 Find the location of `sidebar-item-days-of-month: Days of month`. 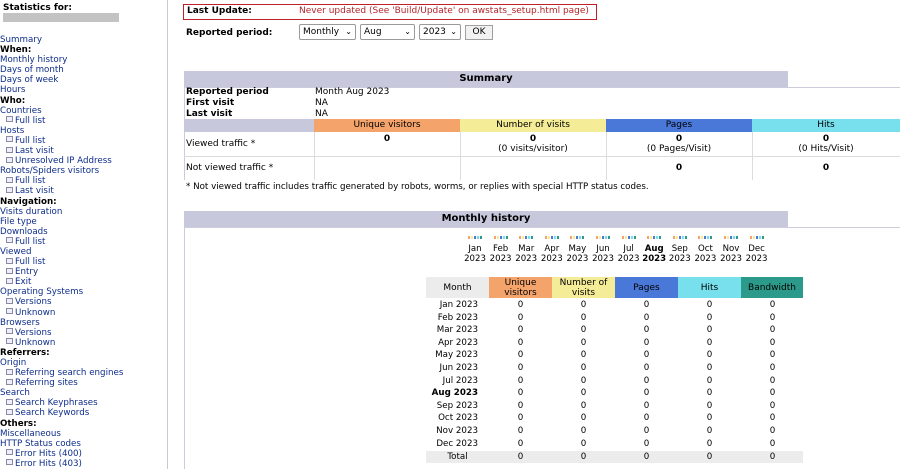

sidebar-item-days-of-month: Days of month is located at coordinates (83, 70).